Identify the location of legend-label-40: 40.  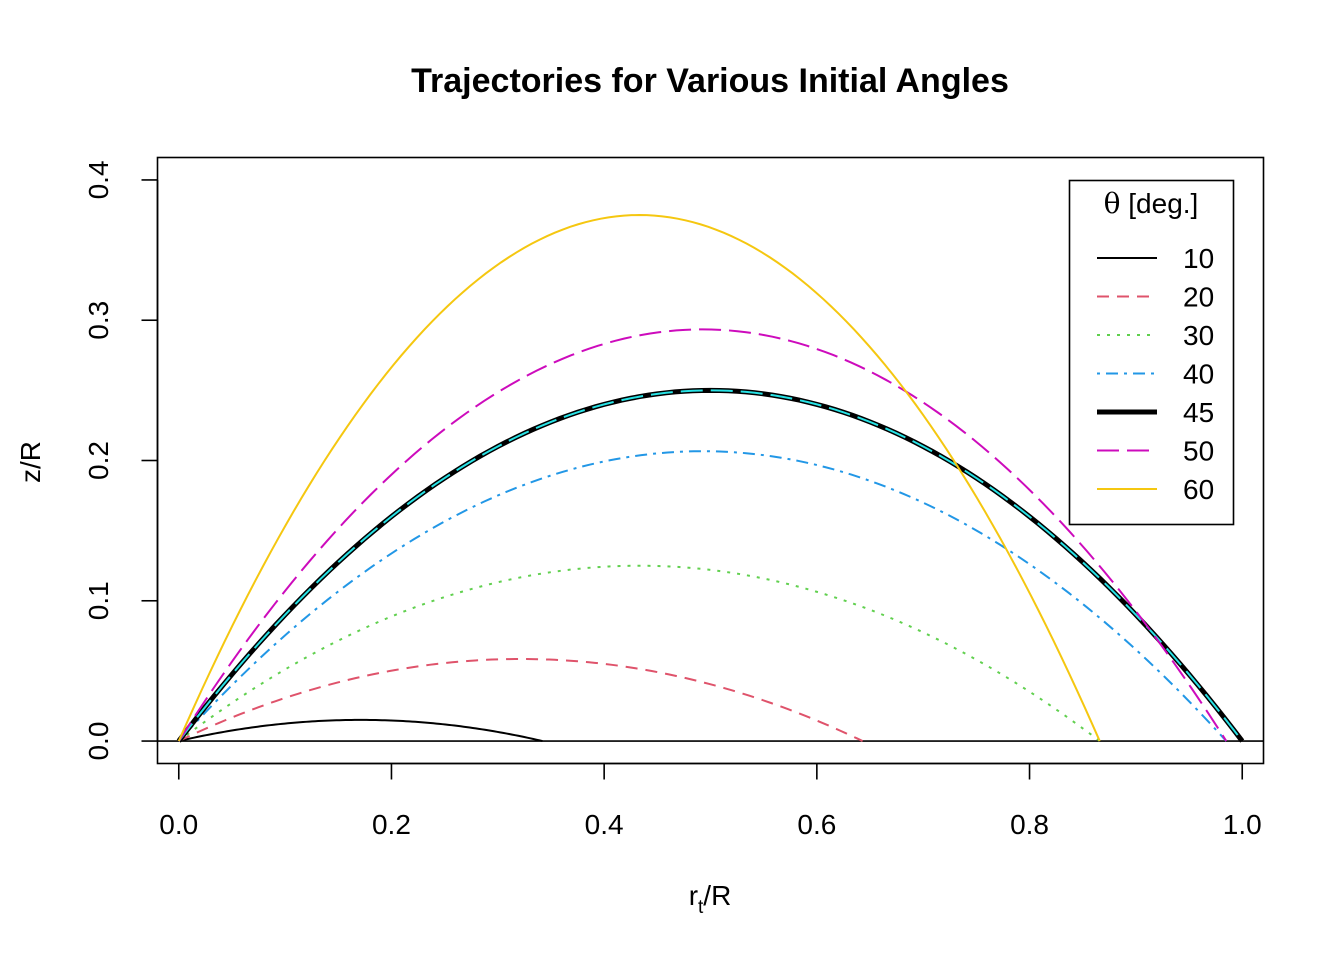
(1198, 374).